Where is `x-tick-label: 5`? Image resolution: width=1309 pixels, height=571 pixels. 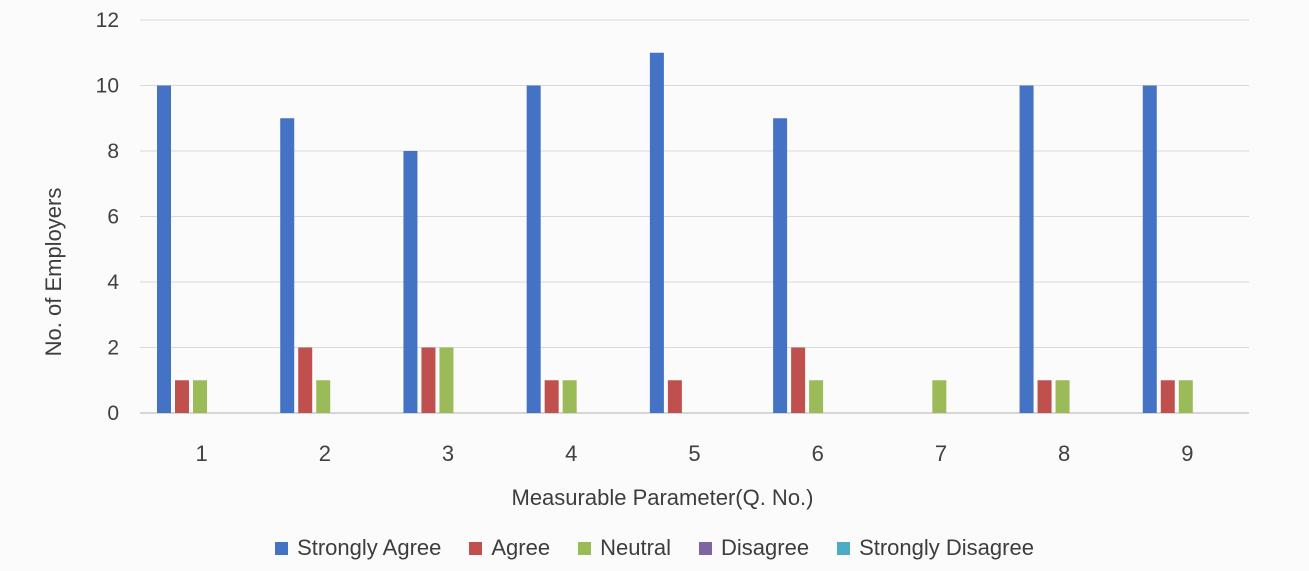 x-tick-label: 5 is located at coordinates (694, 453).